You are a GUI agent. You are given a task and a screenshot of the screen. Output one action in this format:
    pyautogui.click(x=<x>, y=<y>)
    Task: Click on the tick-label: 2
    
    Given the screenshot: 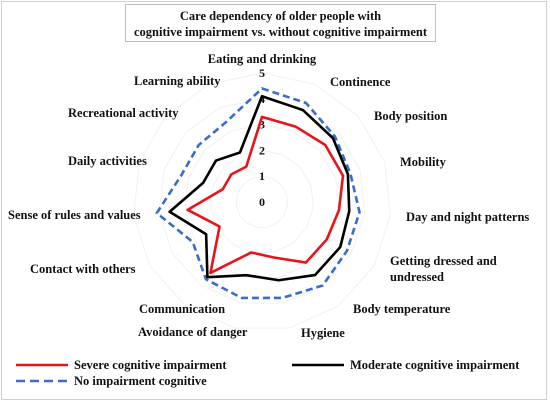 What is the action you would take?
    pyautogui.click(x=262, y=150)
    